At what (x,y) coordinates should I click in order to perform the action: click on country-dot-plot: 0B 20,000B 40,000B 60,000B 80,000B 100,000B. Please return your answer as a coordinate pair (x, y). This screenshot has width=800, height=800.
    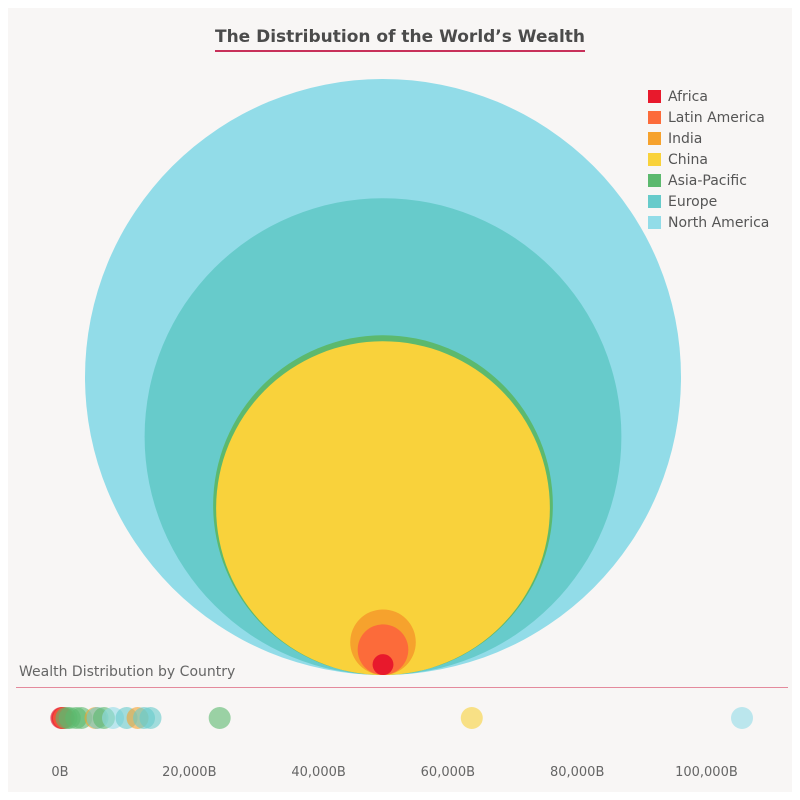
    Looking at the image, I should click on (401, 743).